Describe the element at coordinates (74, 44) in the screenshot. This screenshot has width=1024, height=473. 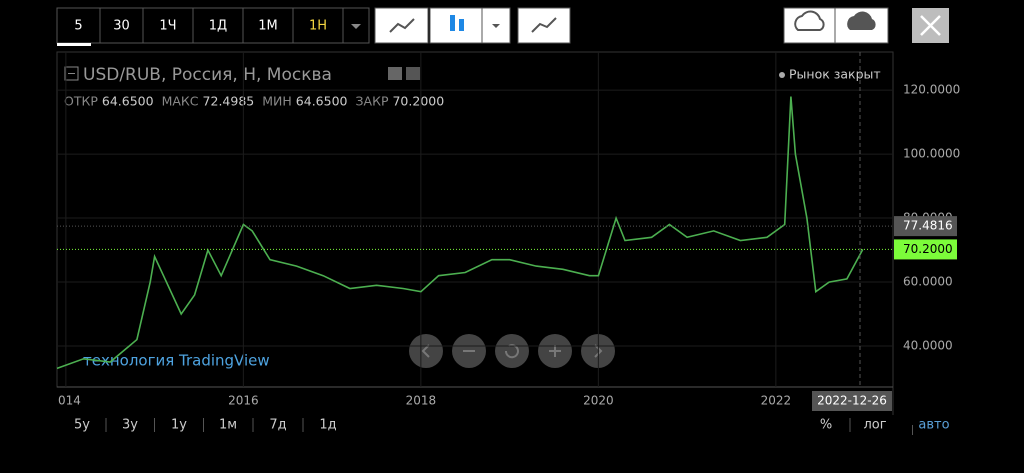
I see `active-indicator` at that location.